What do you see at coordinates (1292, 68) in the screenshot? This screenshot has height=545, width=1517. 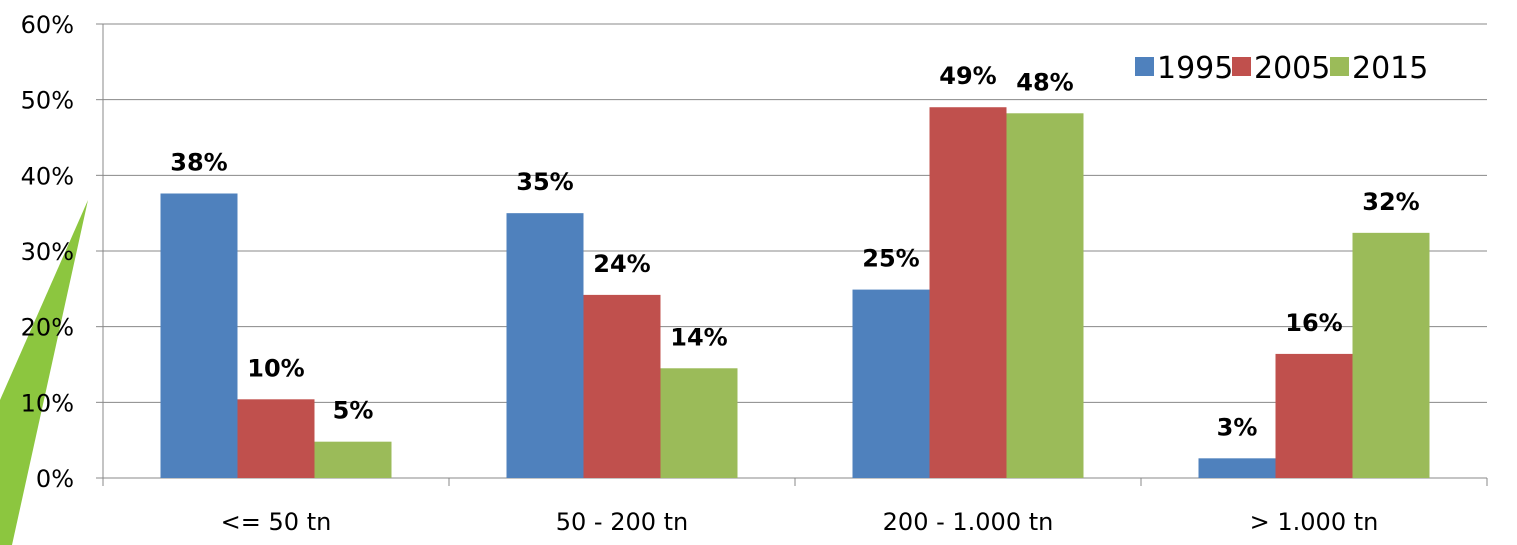 I see `legend-label: 2005` at bounding box center [1292, 68].